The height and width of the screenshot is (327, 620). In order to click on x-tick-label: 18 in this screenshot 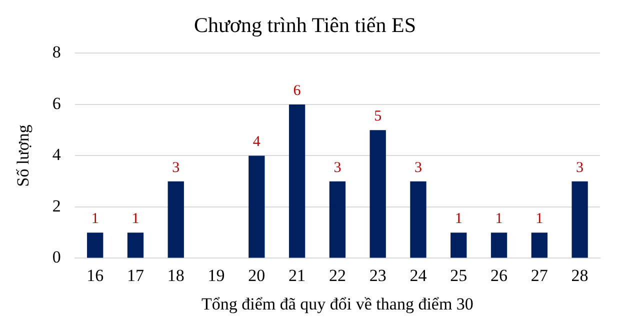, I will do `click(175, 275)`.